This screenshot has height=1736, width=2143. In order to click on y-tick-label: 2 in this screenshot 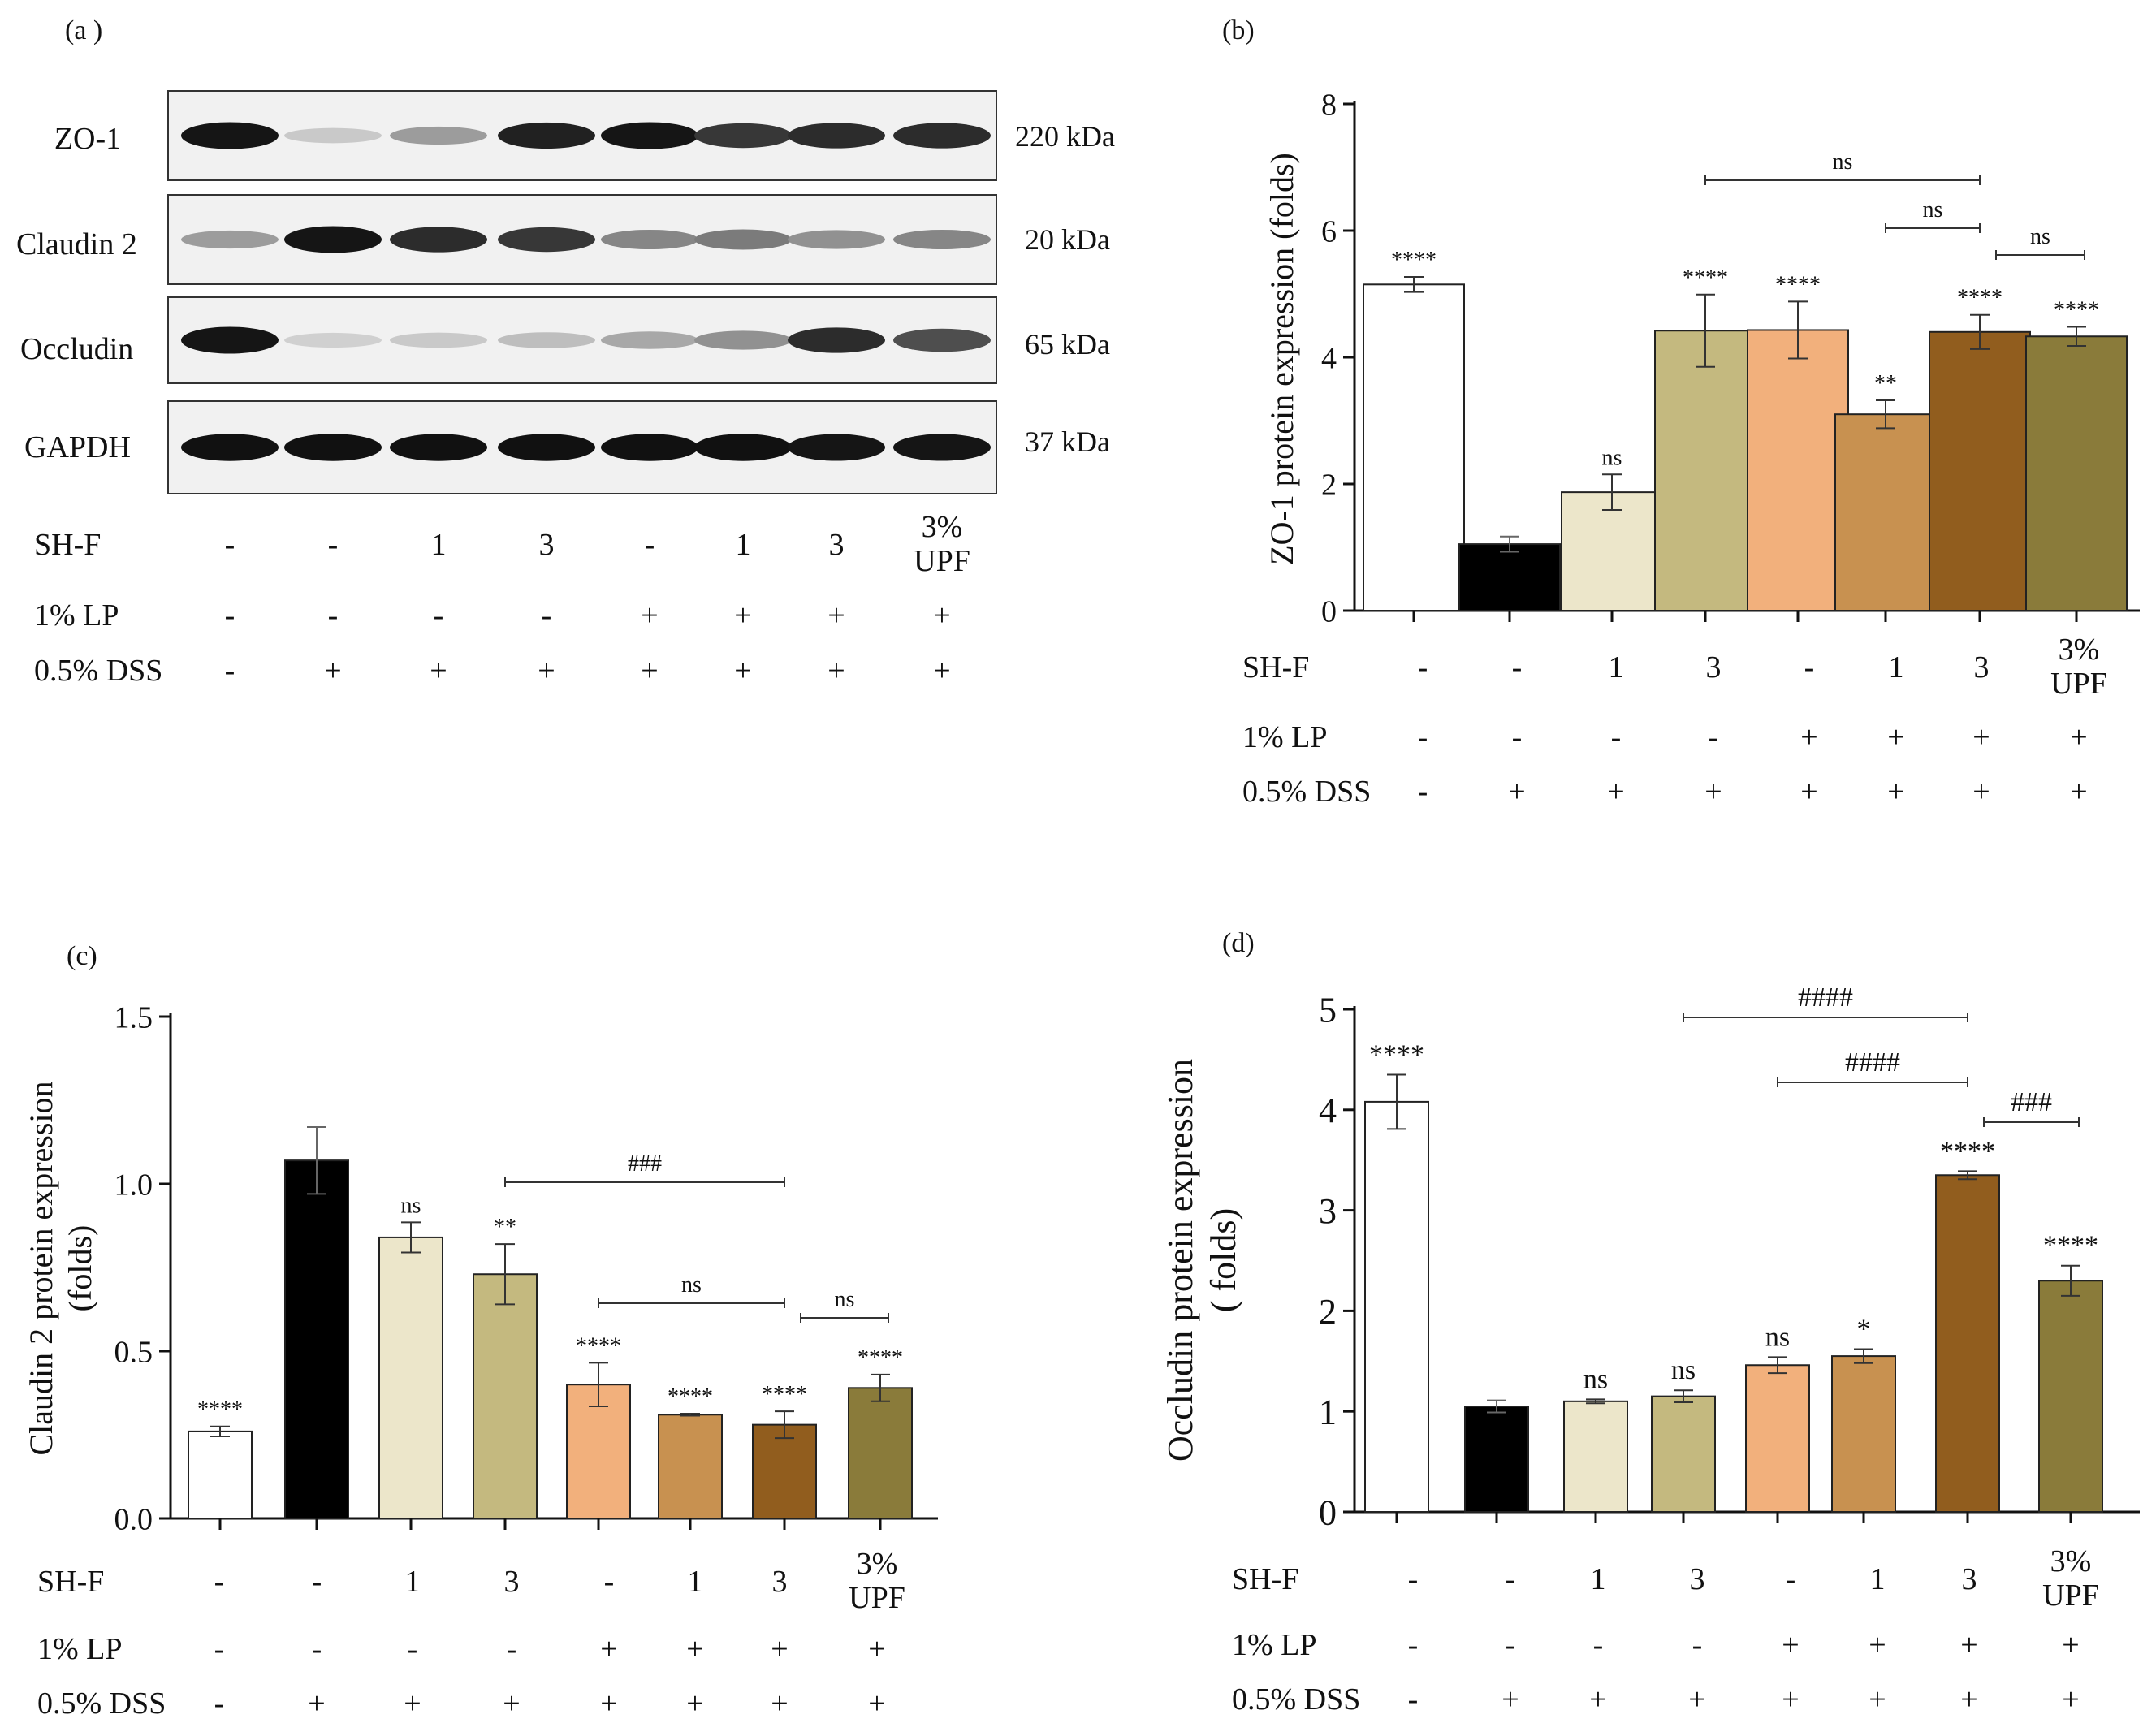, I will do `click(1329, 485)`.